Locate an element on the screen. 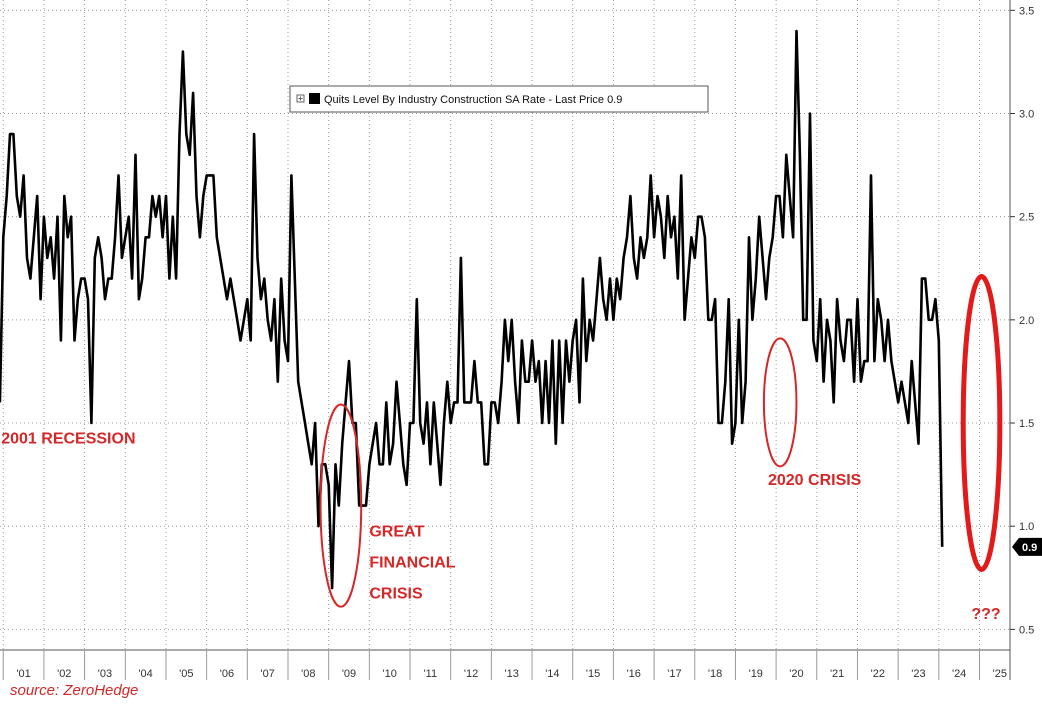 This screenshot has width=1042, height=704. last-price-label: 0.9 is located at coordinates (1029, 548).